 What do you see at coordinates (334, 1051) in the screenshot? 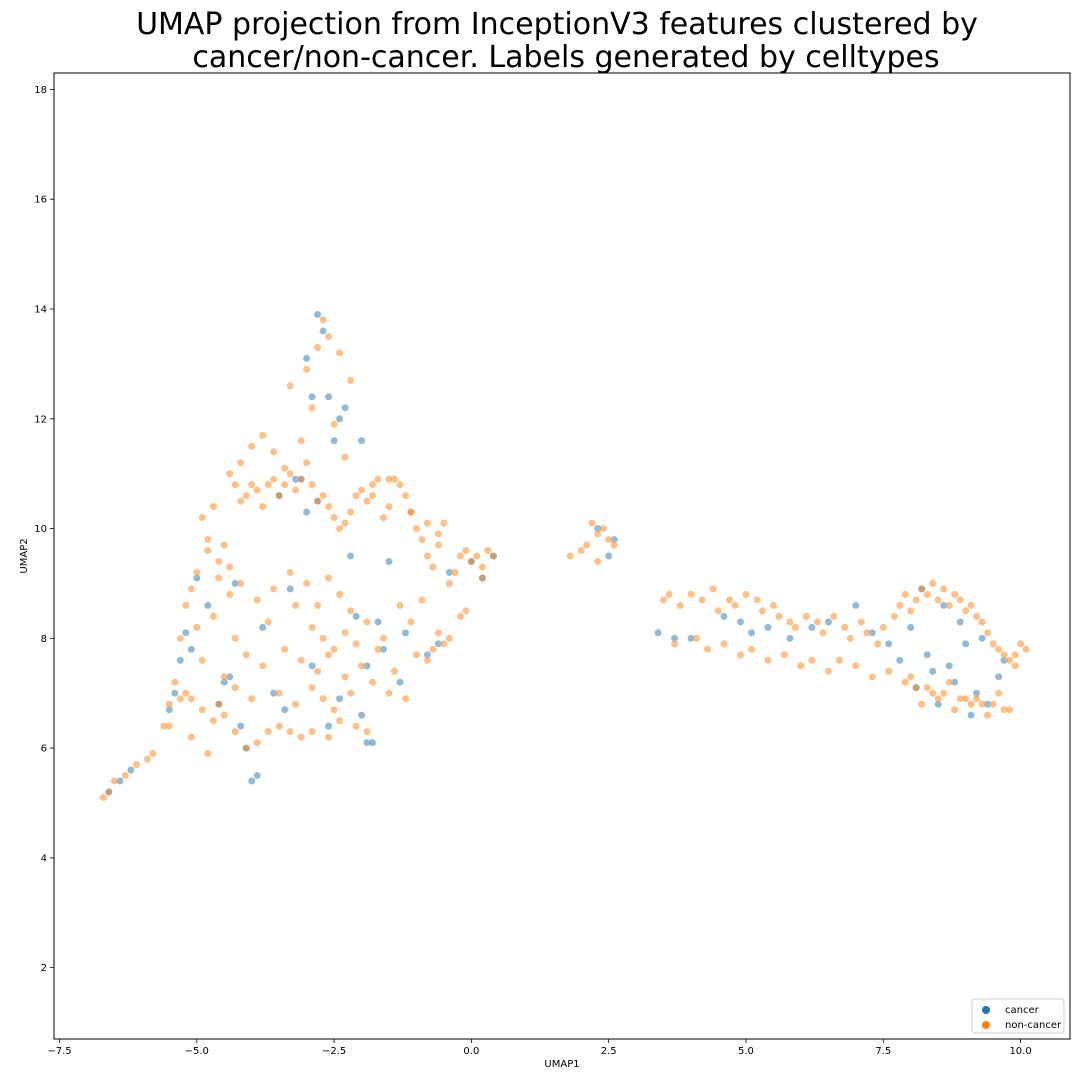
I see `x-tick-label: −2.5` at bounding box center [334, 1051].